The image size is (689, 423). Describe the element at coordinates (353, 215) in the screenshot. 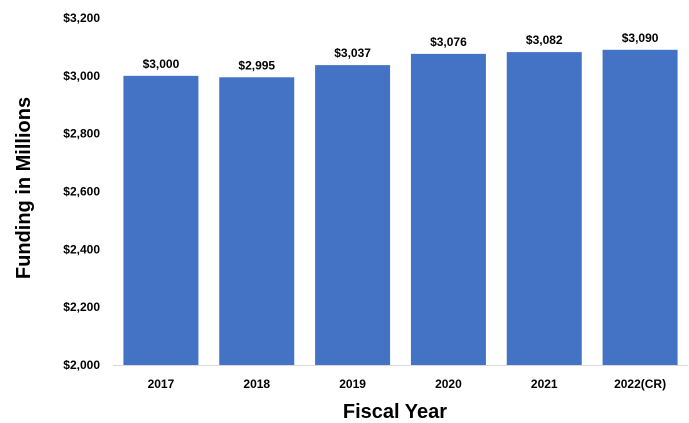

I see `bar-2019` at that location.